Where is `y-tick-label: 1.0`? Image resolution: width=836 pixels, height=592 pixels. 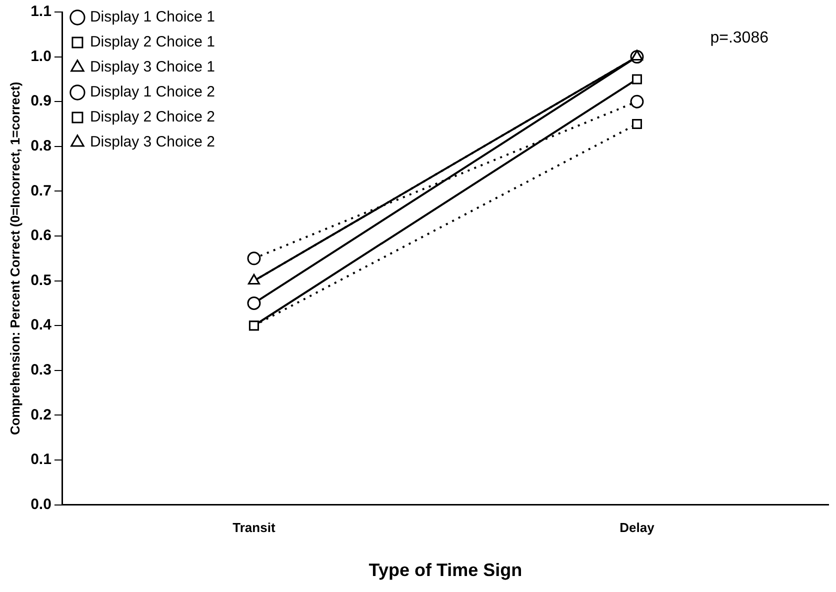 y-tick-label: 1.0 is located at coordinates (41, 56).